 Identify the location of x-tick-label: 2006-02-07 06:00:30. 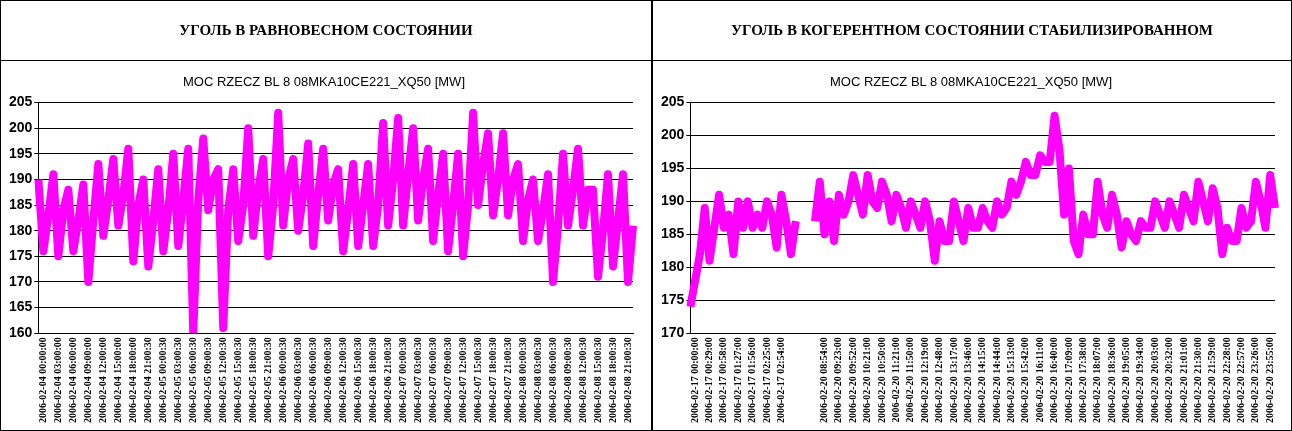
(432, 380).